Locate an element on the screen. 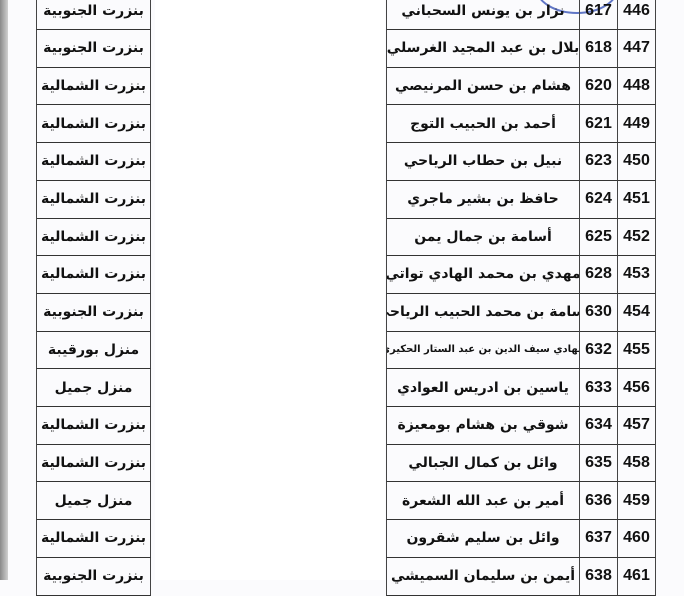 This screenshot has height=596, width=684. table-row: بنزرت الشمالية أحمد بن الحبيب التوج 621 449 is located at coordinates (342, 124).